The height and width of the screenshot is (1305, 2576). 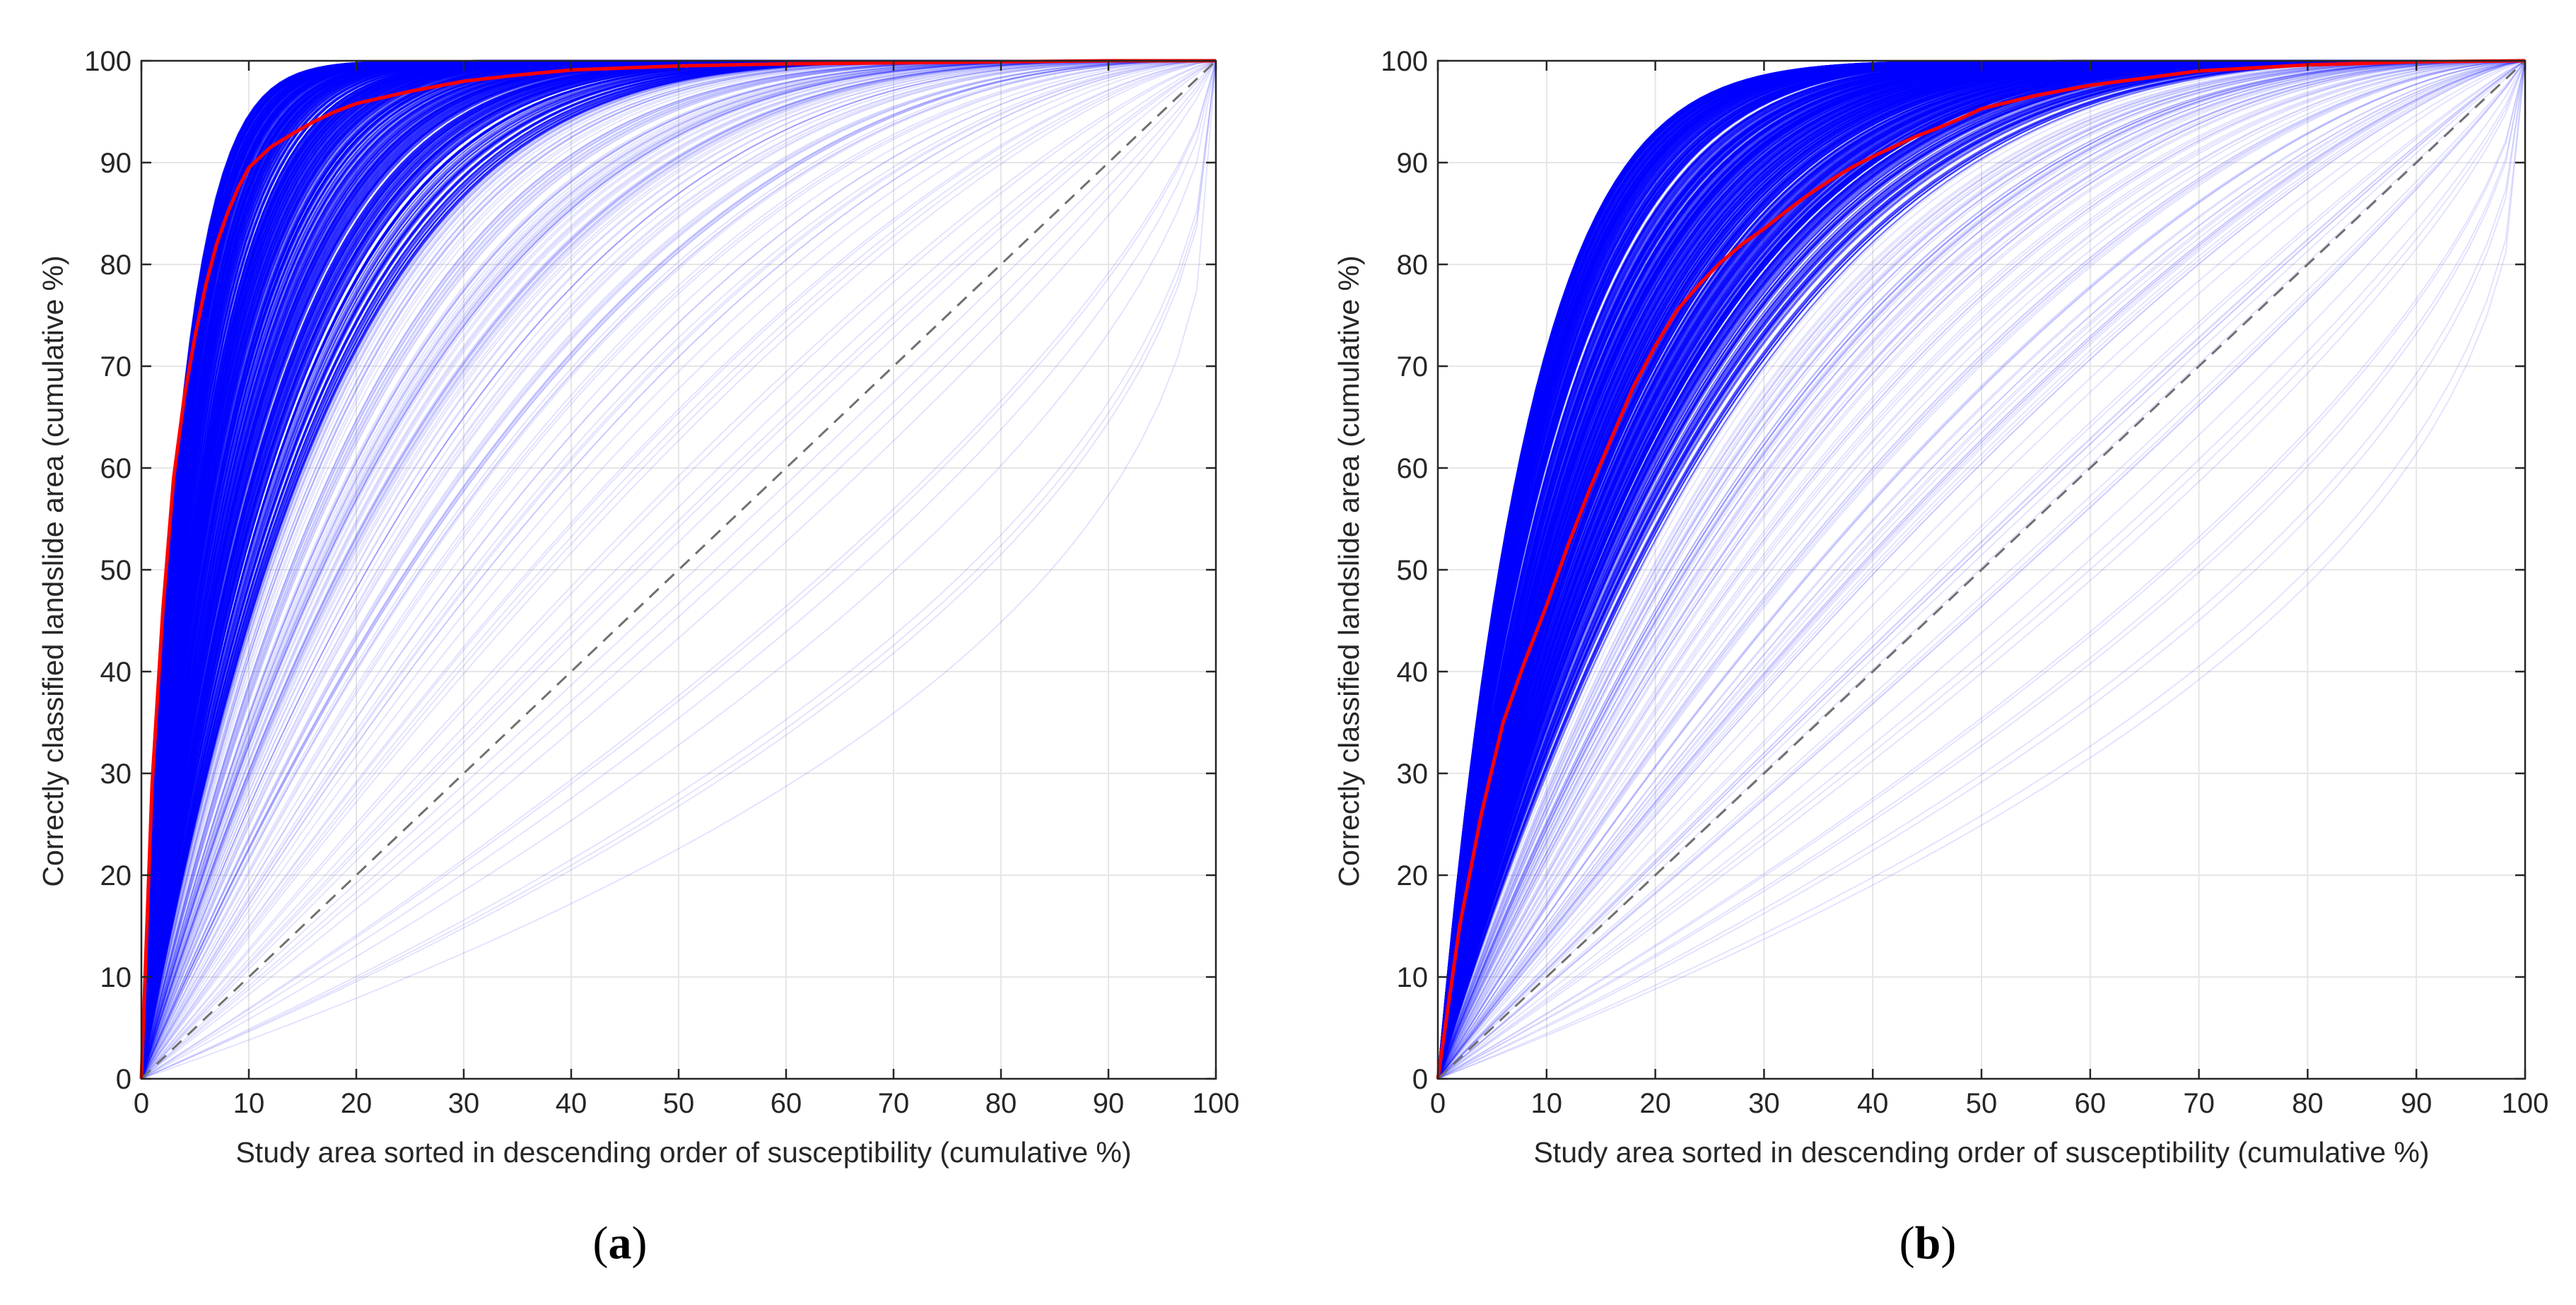 I want to click on x-tick-label: 100, so click(x=2525, y=1103).